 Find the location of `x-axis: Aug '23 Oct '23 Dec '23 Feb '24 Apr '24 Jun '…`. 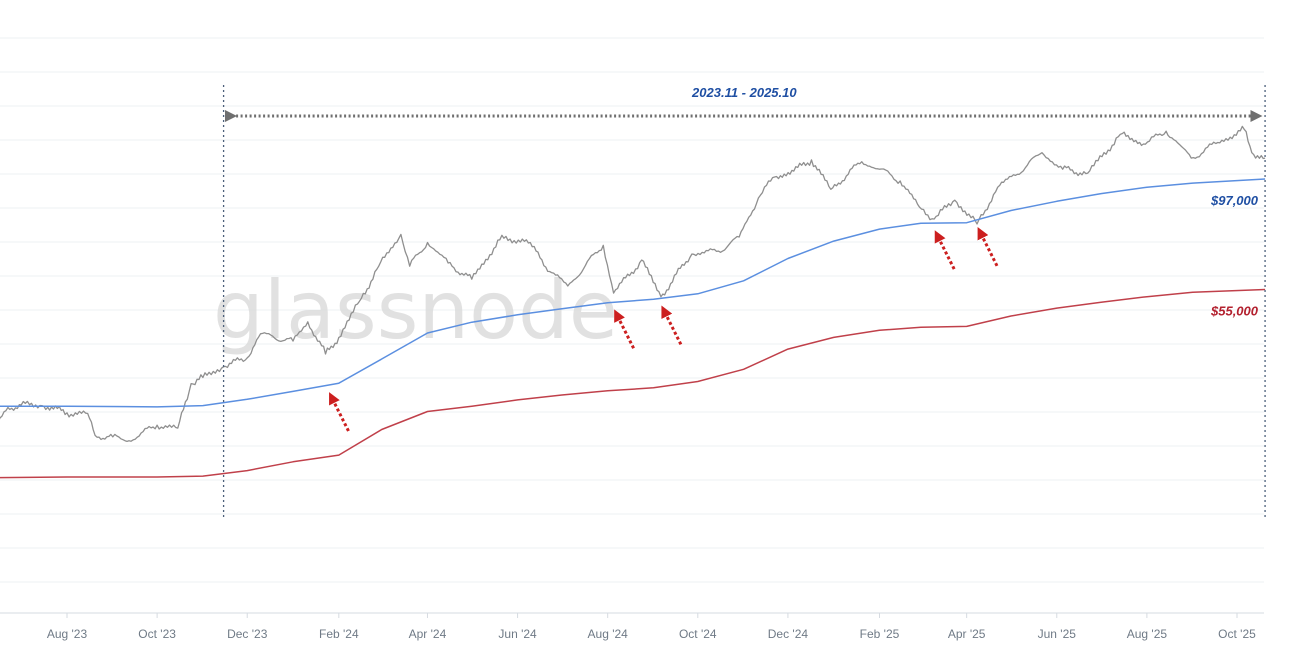

x-axis: Aug '23 Oct '23 Dec '23 Feb '24 Apr '24 Jun '… is located at coordinates (632, 626).